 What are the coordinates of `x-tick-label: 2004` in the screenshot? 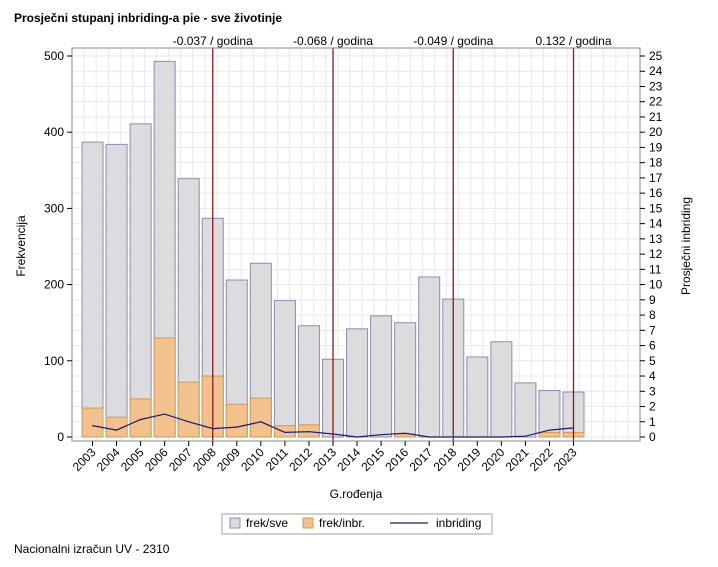 It's located at (108, 459).